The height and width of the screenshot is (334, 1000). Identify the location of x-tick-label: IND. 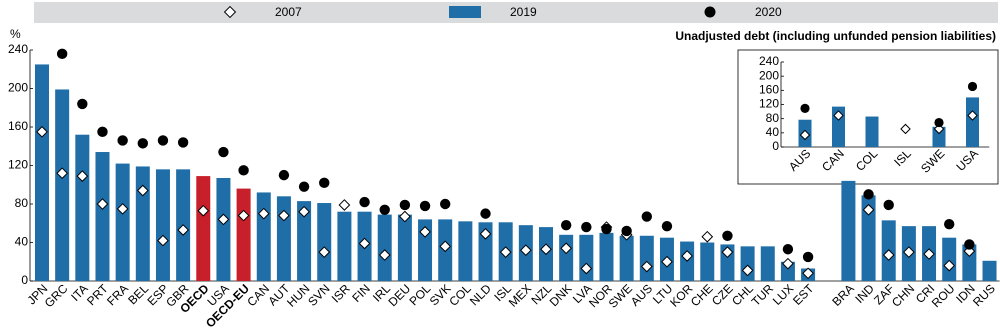
(864, 293).